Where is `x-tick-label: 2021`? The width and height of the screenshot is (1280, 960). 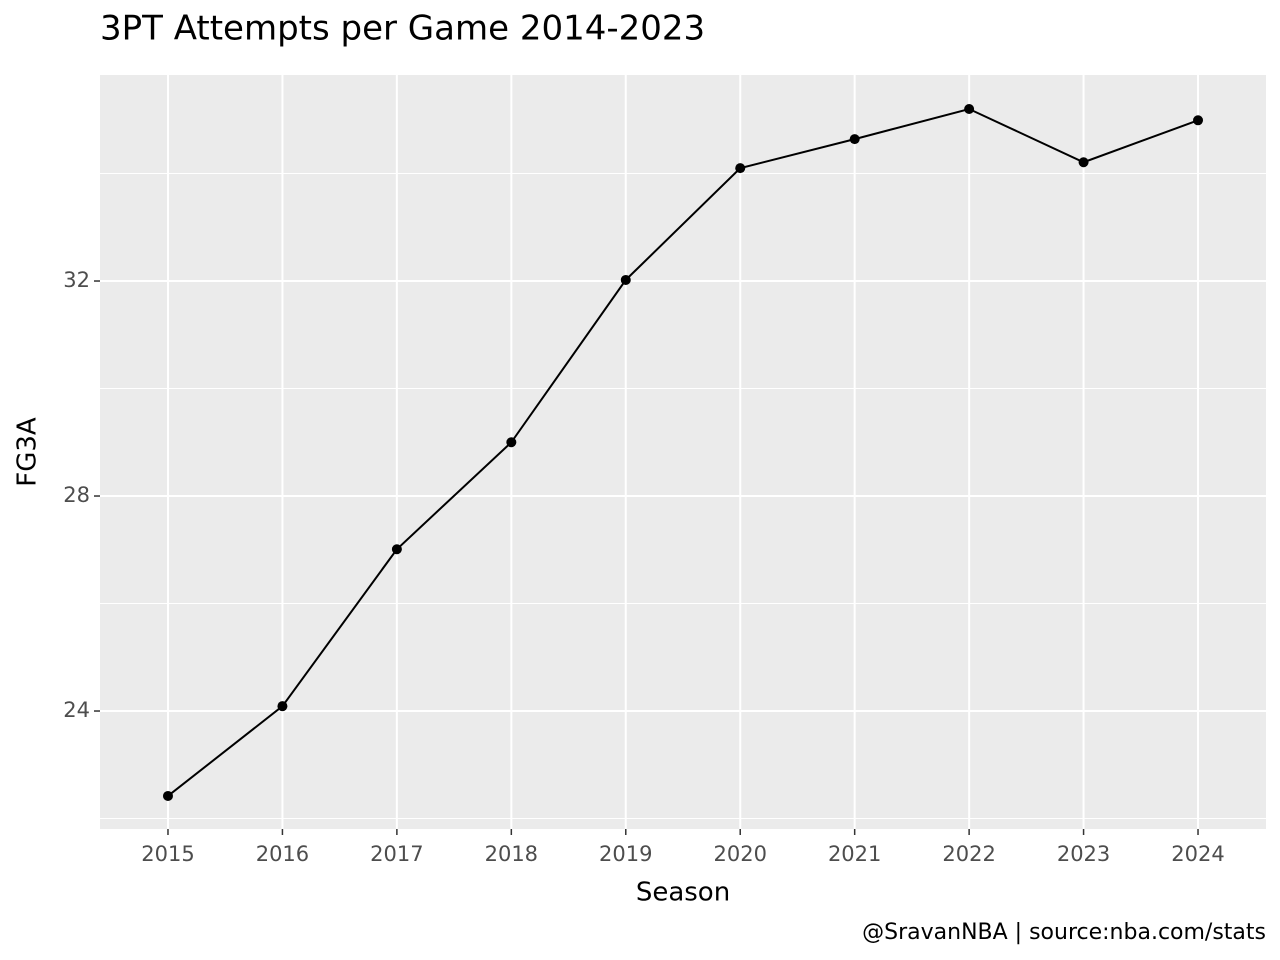 x-tick-label: 2021 is located at coordinates (854, 854).